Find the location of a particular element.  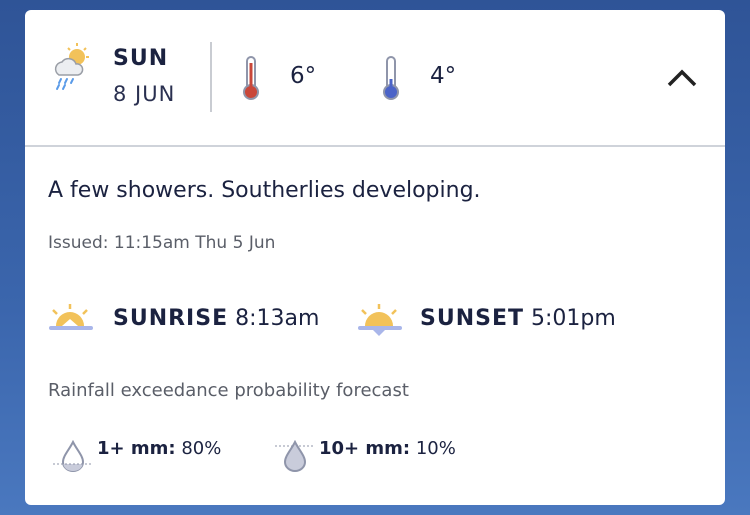

sunset: SUNSET 5:01pm is located at coordinates (518, 318).